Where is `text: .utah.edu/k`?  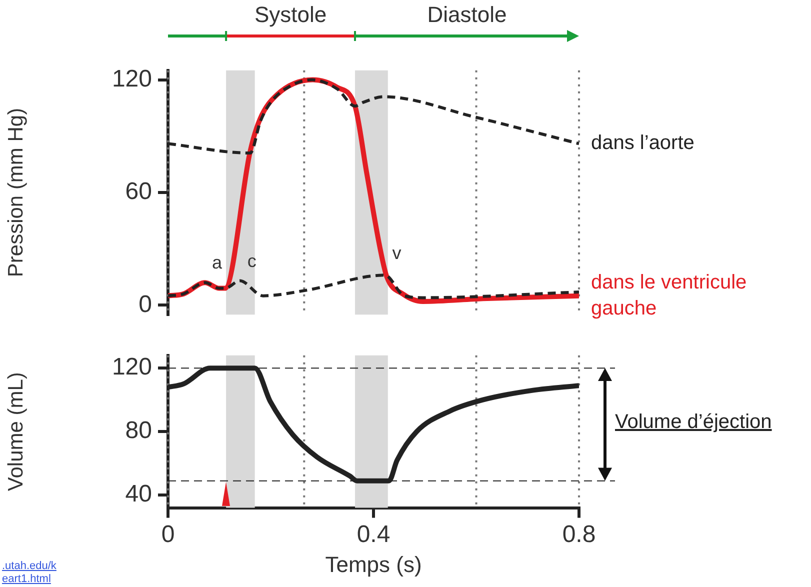 text: .utah.edu/k is located at coordinates (29, 566).